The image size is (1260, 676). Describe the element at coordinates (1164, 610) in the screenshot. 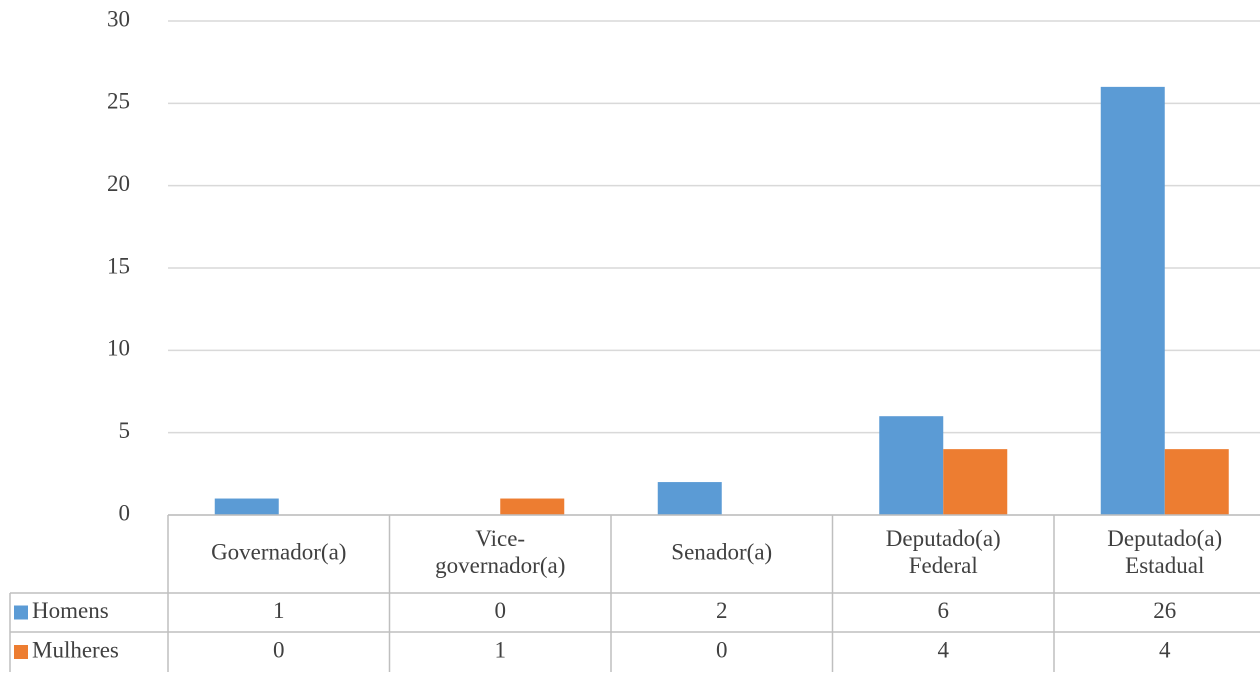

I see `table-value: 26` at that location.